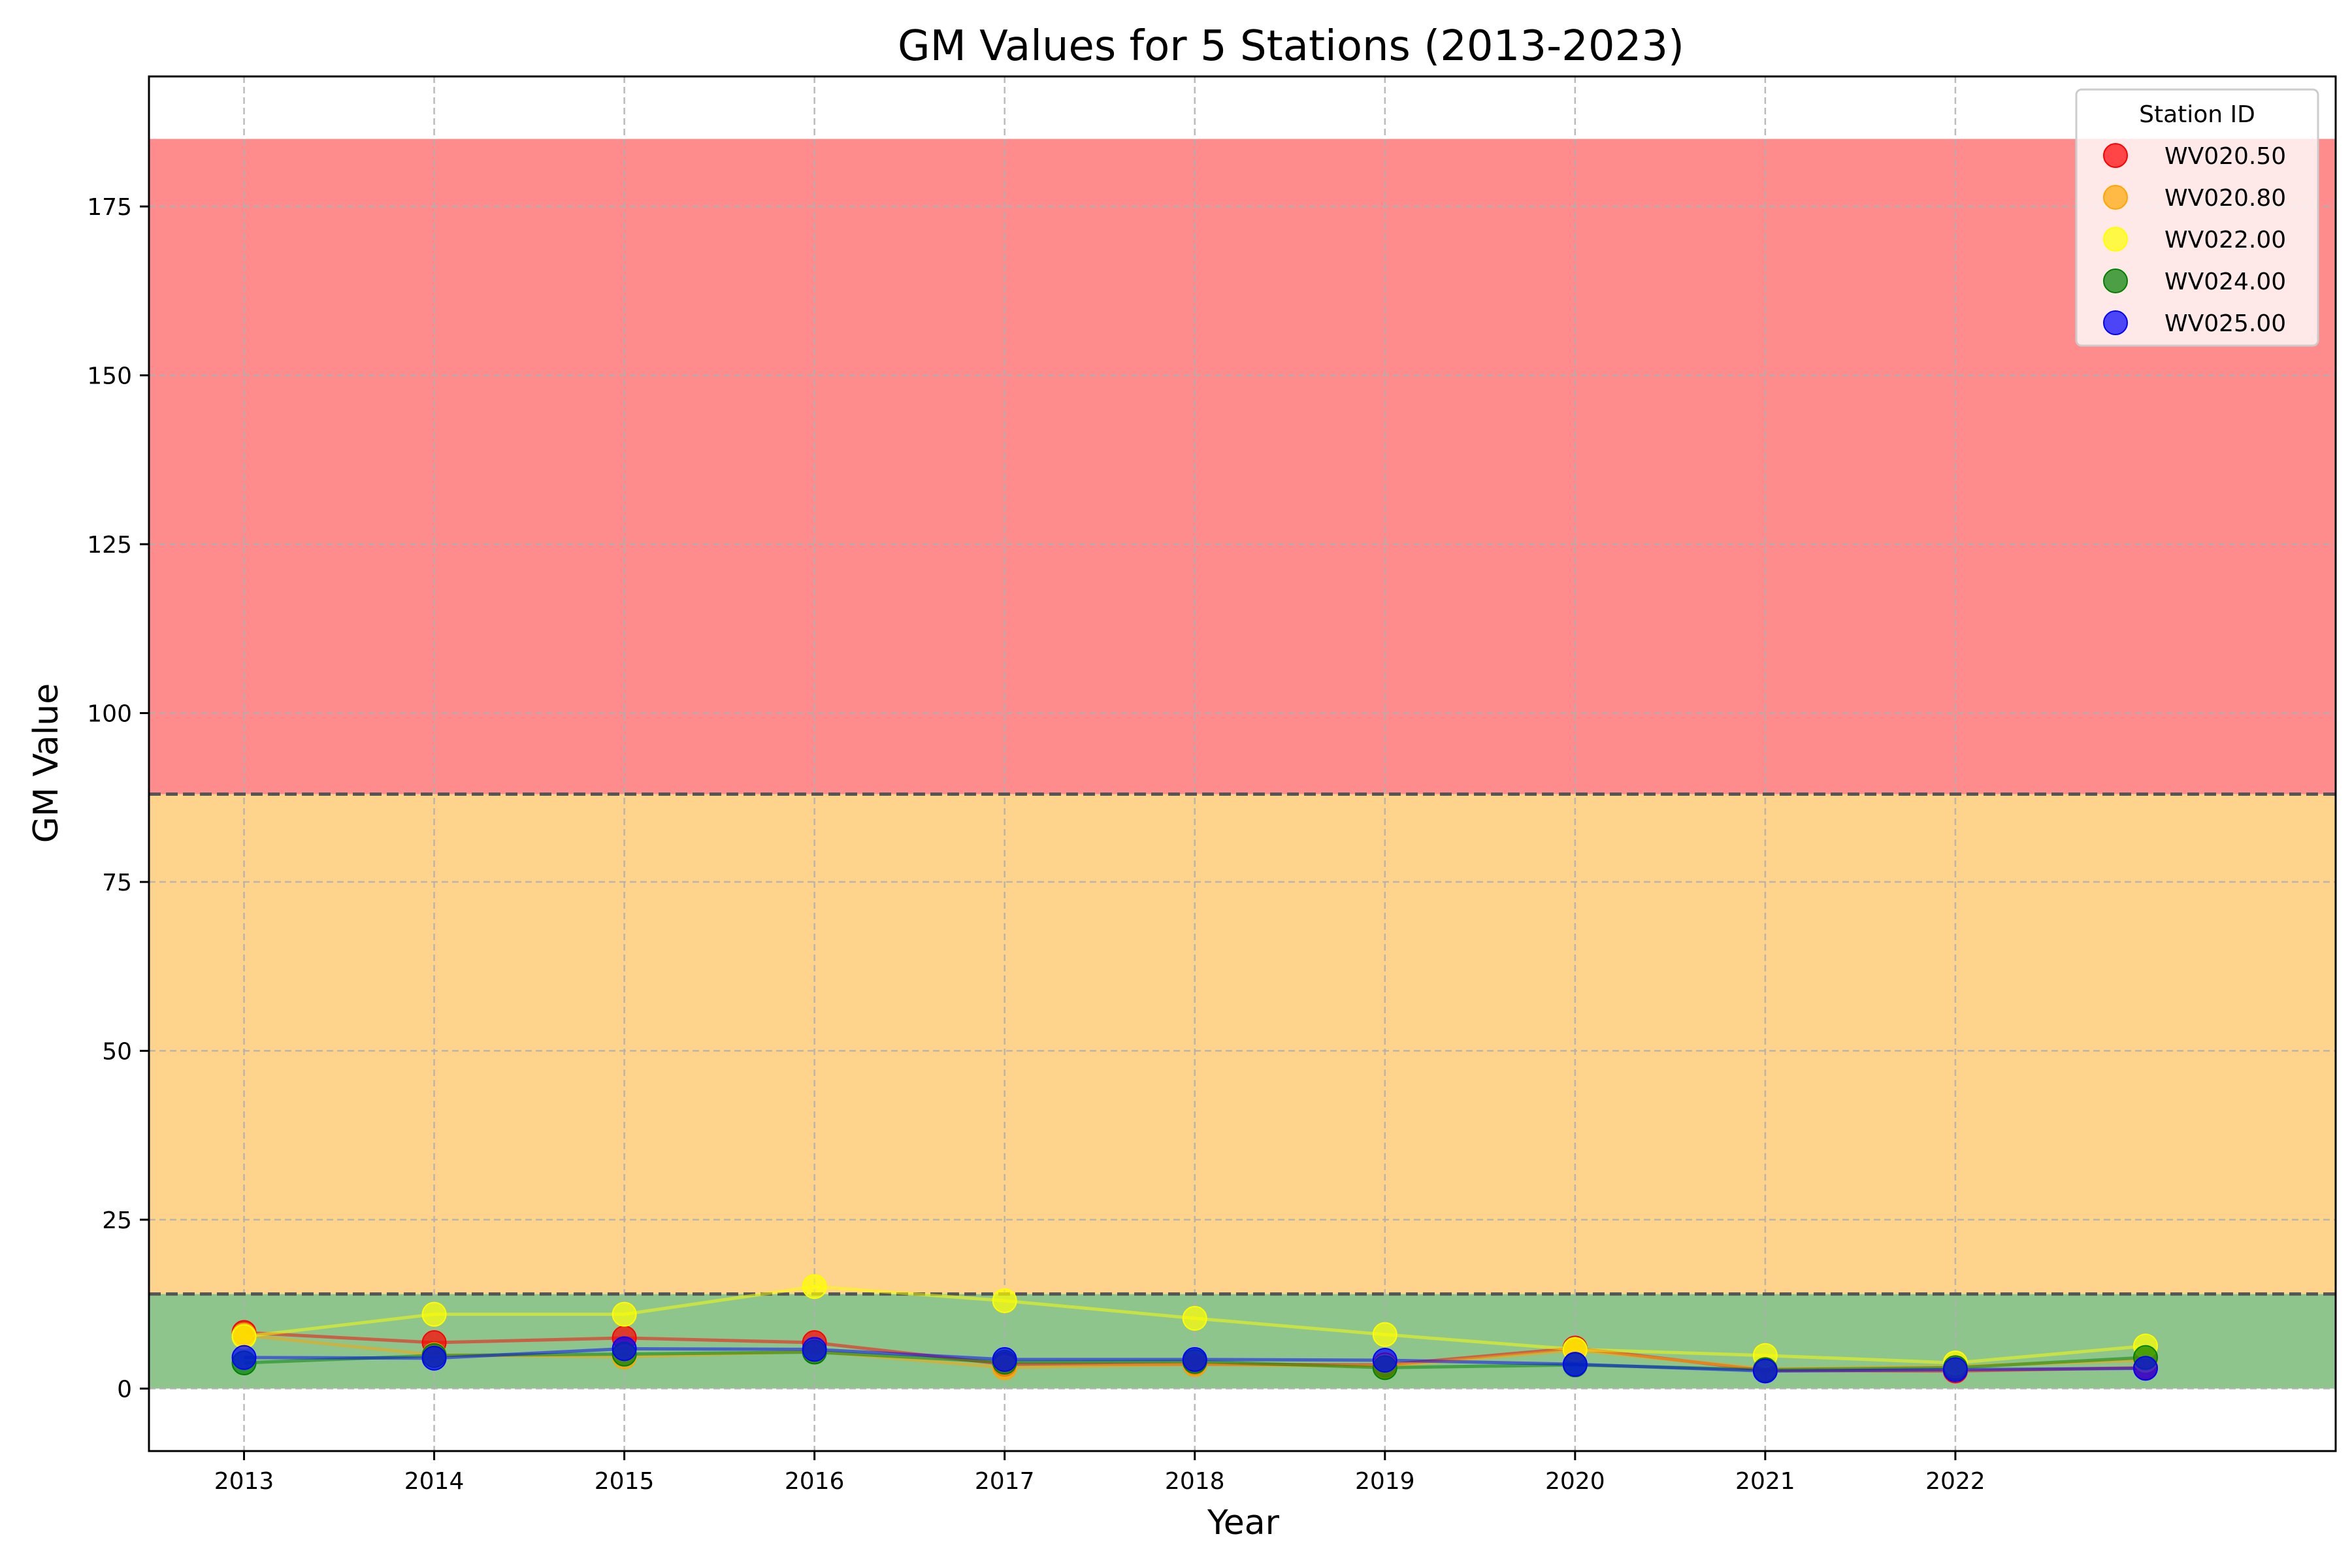 The height and width of the screenshot is (1568, 2352). I want to click on legend-title: Station ID, so click(2197, 114).